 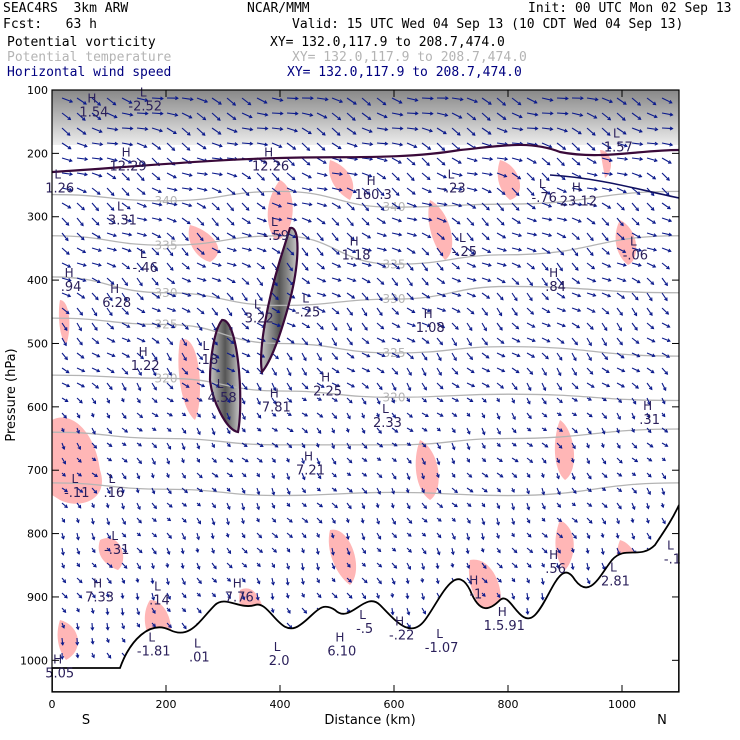 What do you see at coordinates (157, 587) in the screenshot?
I see `extremum-kind: L` at bounding box center [157, 587].